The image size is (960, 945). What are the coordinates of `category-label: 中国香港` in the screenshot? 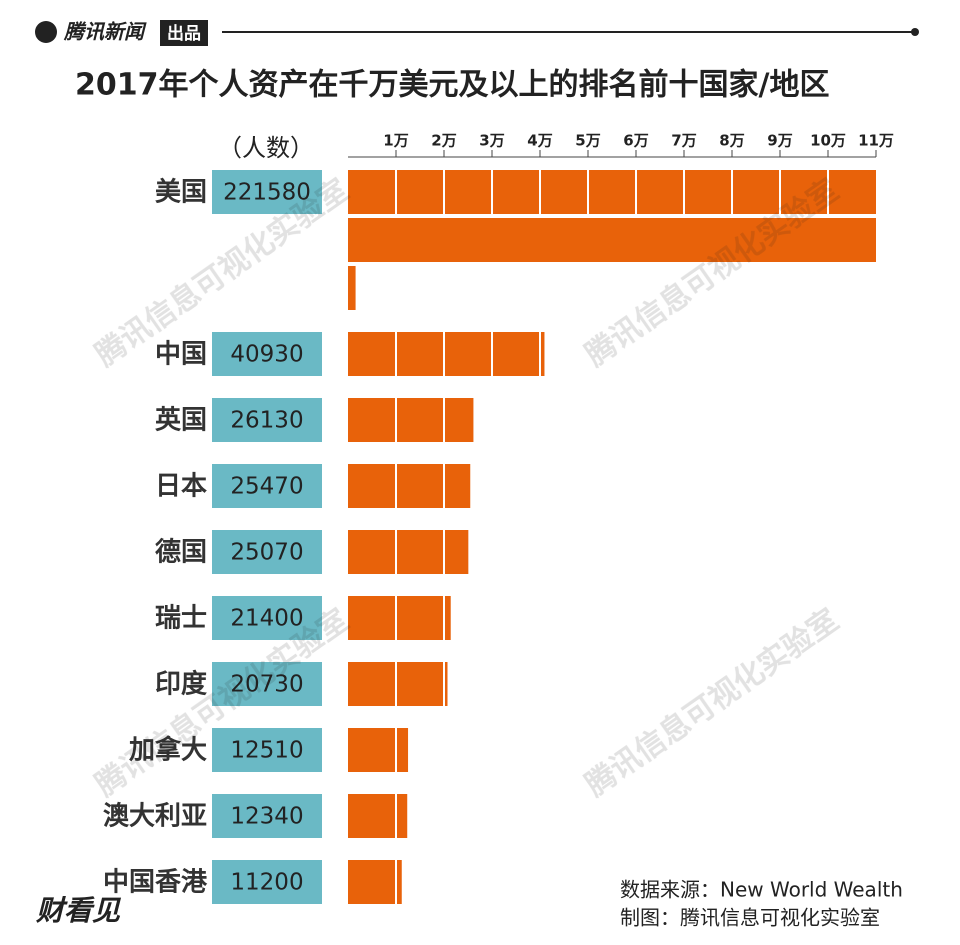 It's located at (155, 883).